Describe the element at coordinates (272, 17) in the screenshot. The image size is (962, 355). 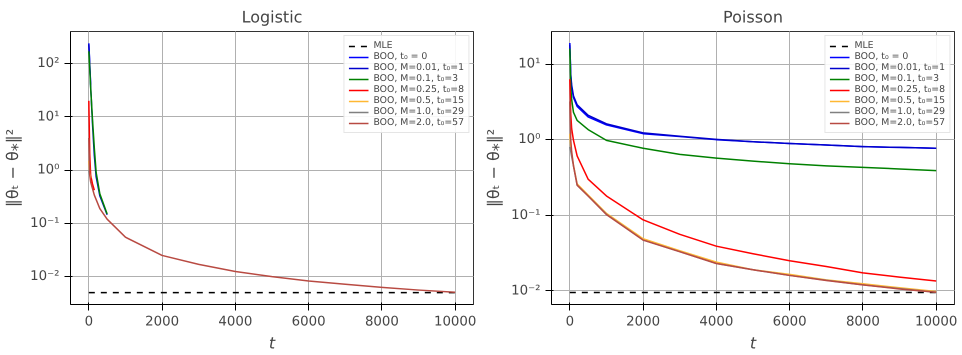
I see `chart-title: Logistic` at that location.